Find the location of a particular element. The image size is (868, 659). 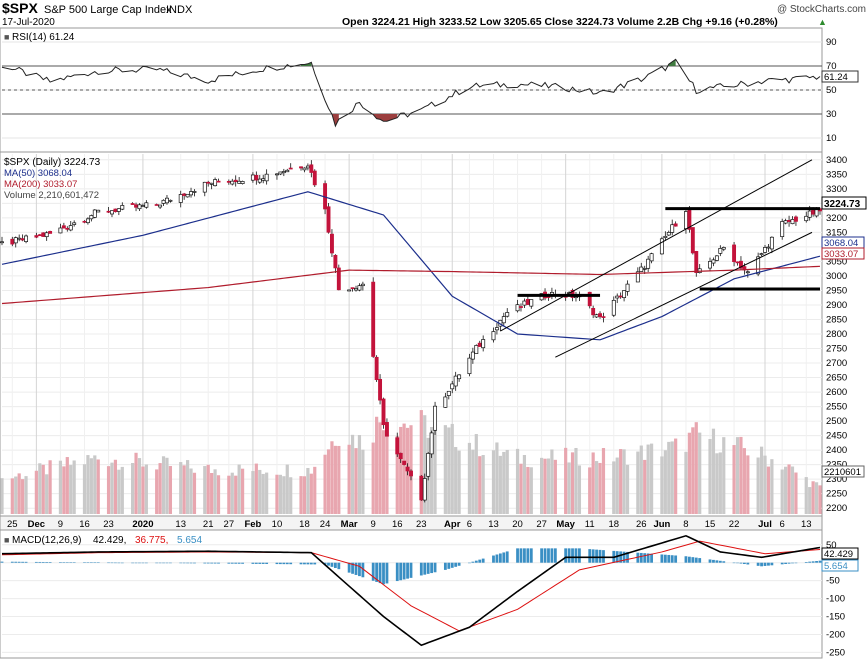

price-tick-label: 2400 is located at coordinates (836, 450).